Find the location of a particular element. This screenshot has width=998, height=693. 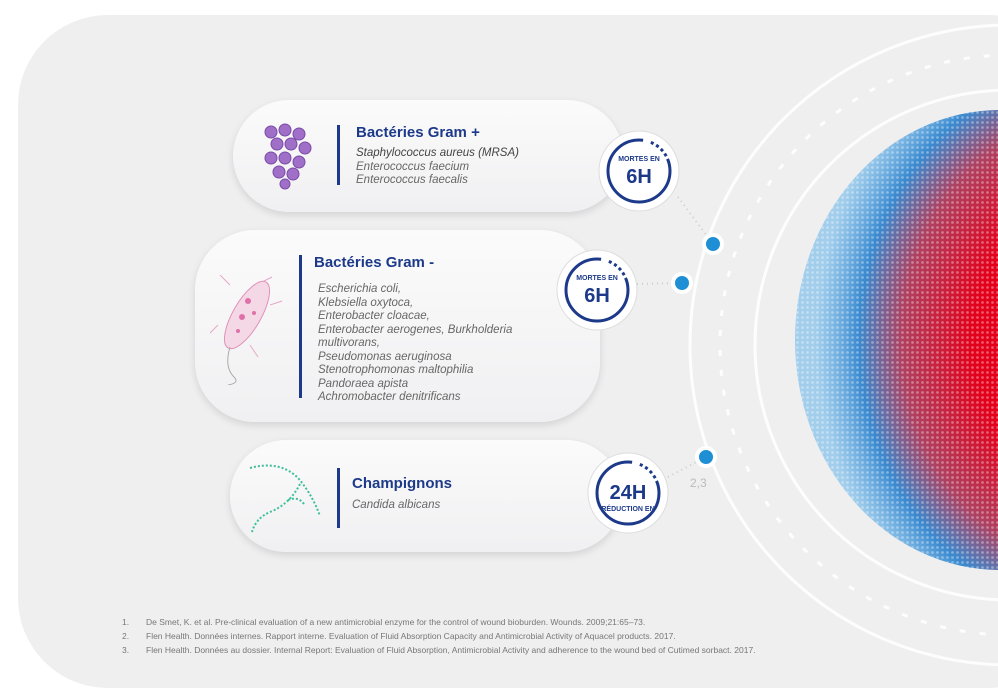

superscript: 2,3 is located at coordinates (698, 483).